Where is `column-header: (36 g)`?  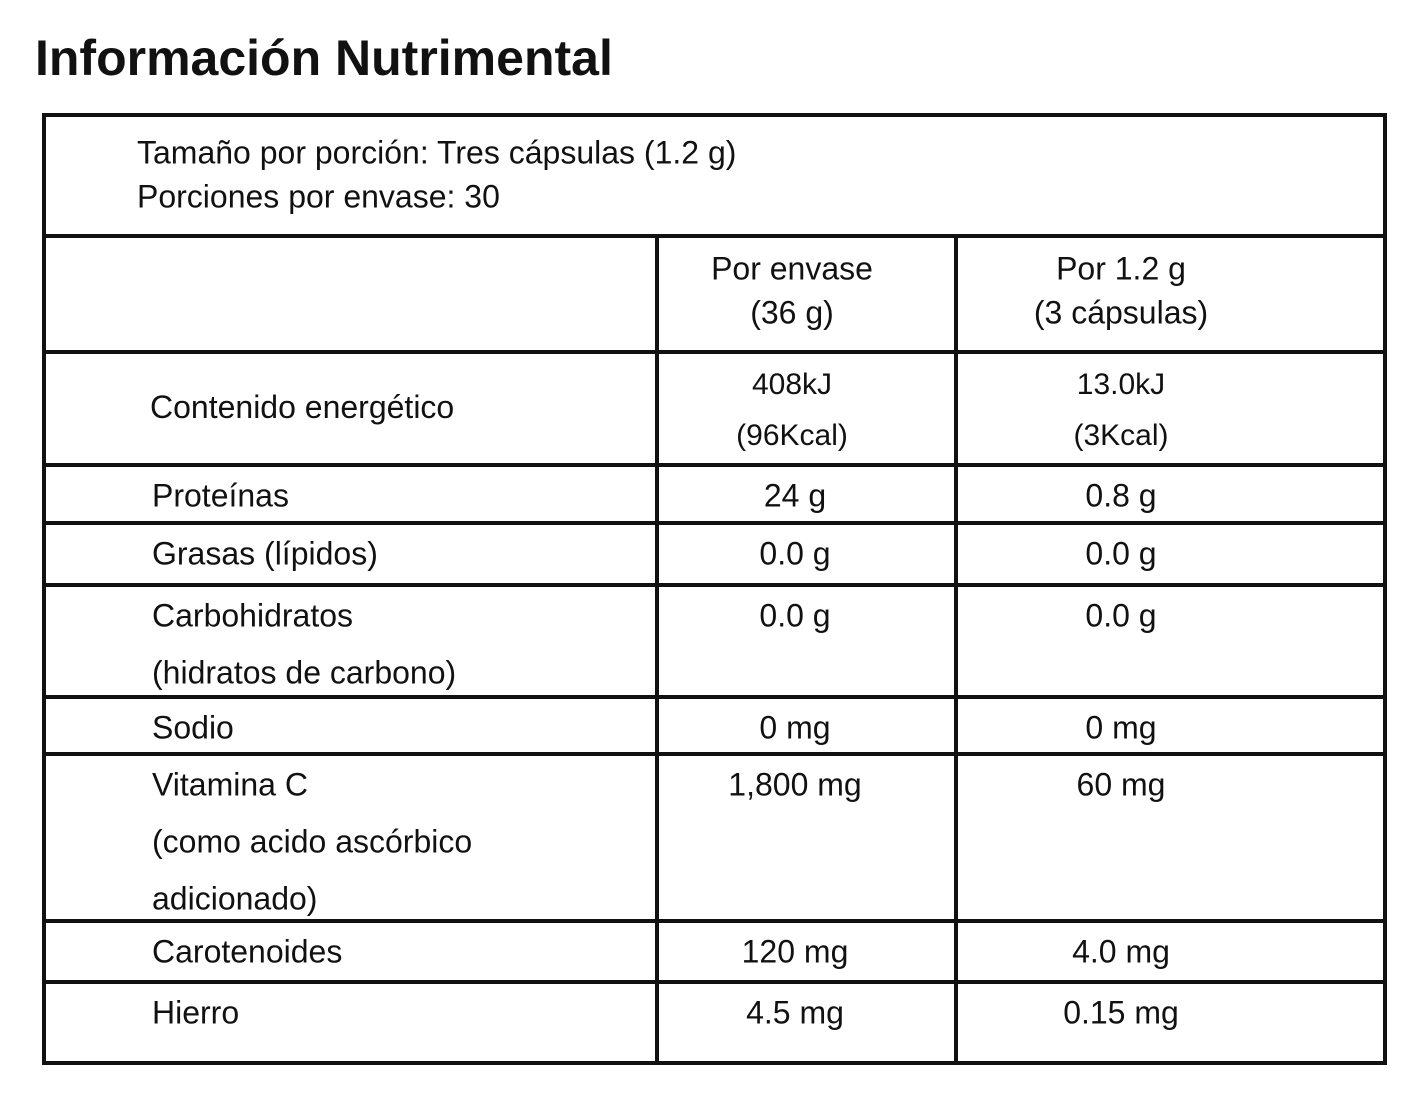
column-header: (36 g) is located at coordinates (792, 312).